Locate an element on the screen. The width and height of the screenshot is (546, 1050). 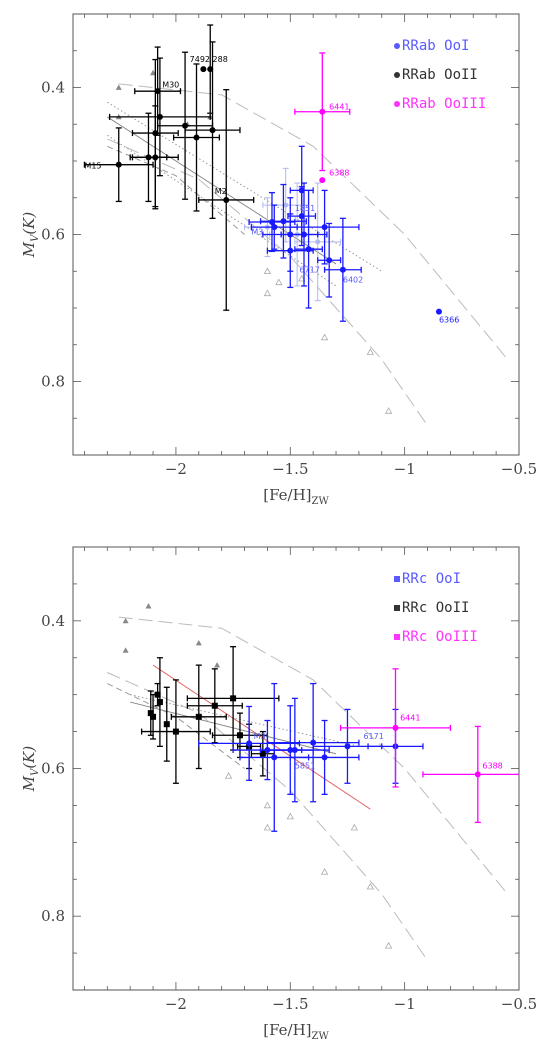
legend-label: RRc OoIII is located at coordinates (440, 637).